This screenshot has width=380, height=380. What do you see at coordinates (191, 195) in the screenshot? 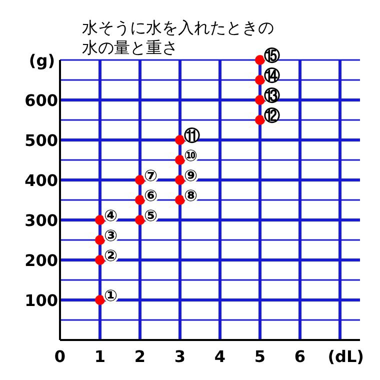
I see `text: ⑧` at bounding box center [191, 195].